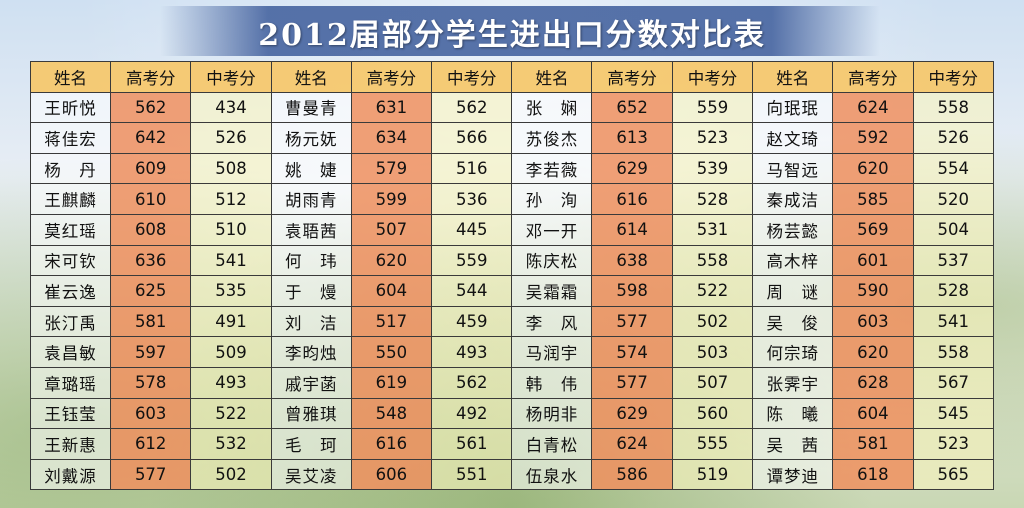 Image resolution: width=1024 pixels, height=508 pixels. Describe the element at coordinates (472, 413) in the screenshot. I see `zhongkao-score-cell: 492` at that location.